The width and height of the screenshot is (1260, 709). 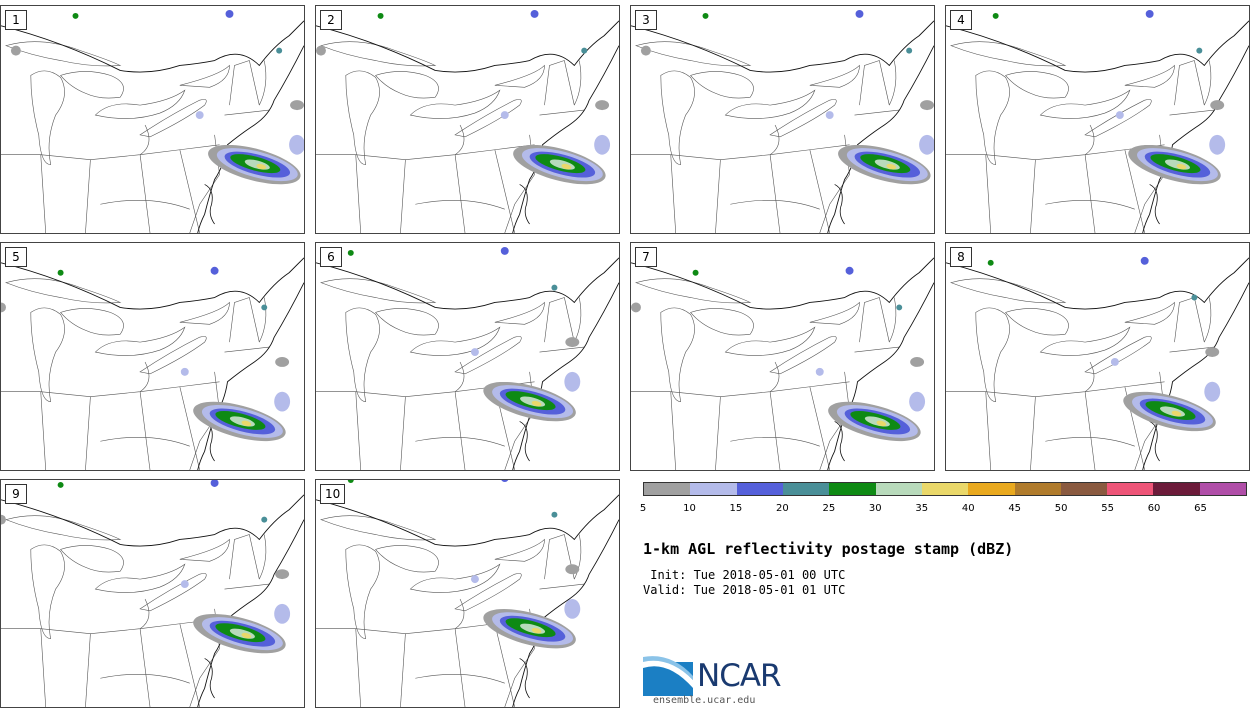 I want to click on colorbar-tick-label: 15, so click(x=736, y=508).